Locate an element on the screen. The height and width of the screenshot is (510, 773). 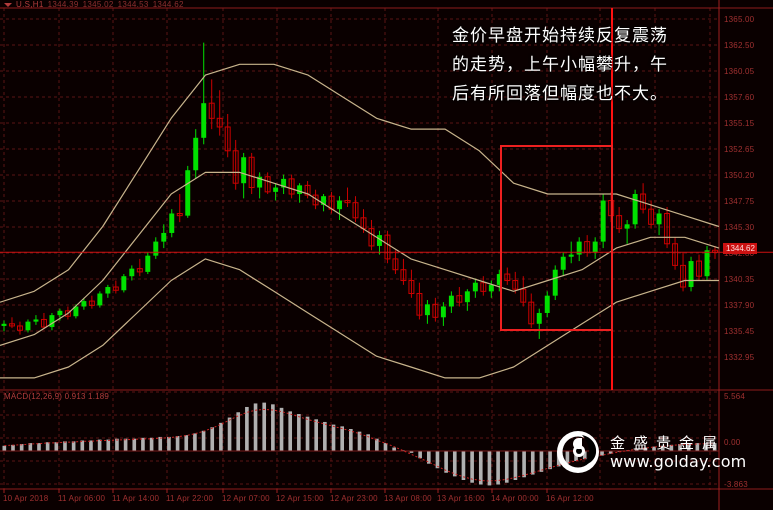
price-tick-label: 1347.75 is located at coordinates (739, 201).